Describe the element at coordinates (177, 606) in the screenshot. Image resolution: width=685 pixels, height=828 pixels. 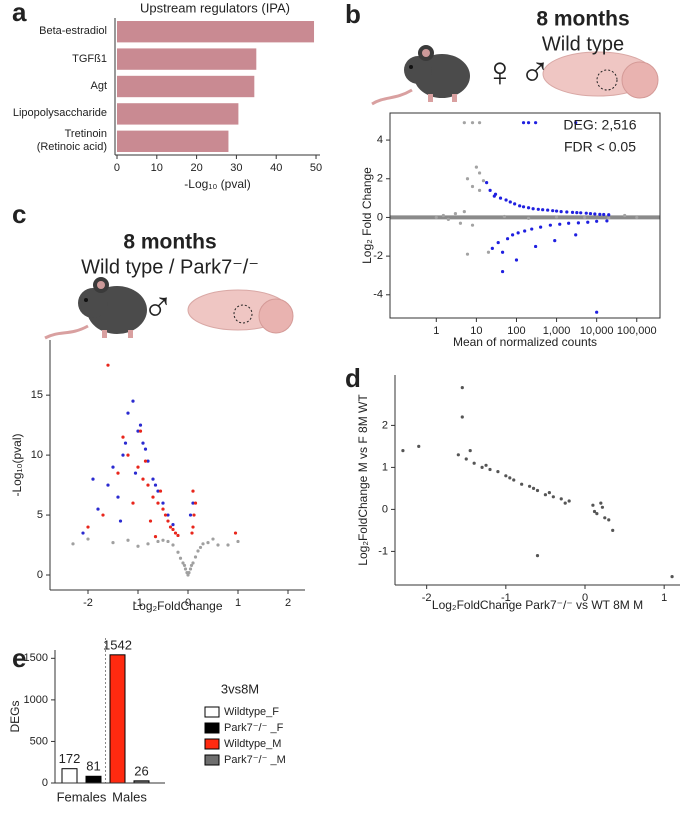
I see `x-axis-label: Log₂FoldChange` at that location.